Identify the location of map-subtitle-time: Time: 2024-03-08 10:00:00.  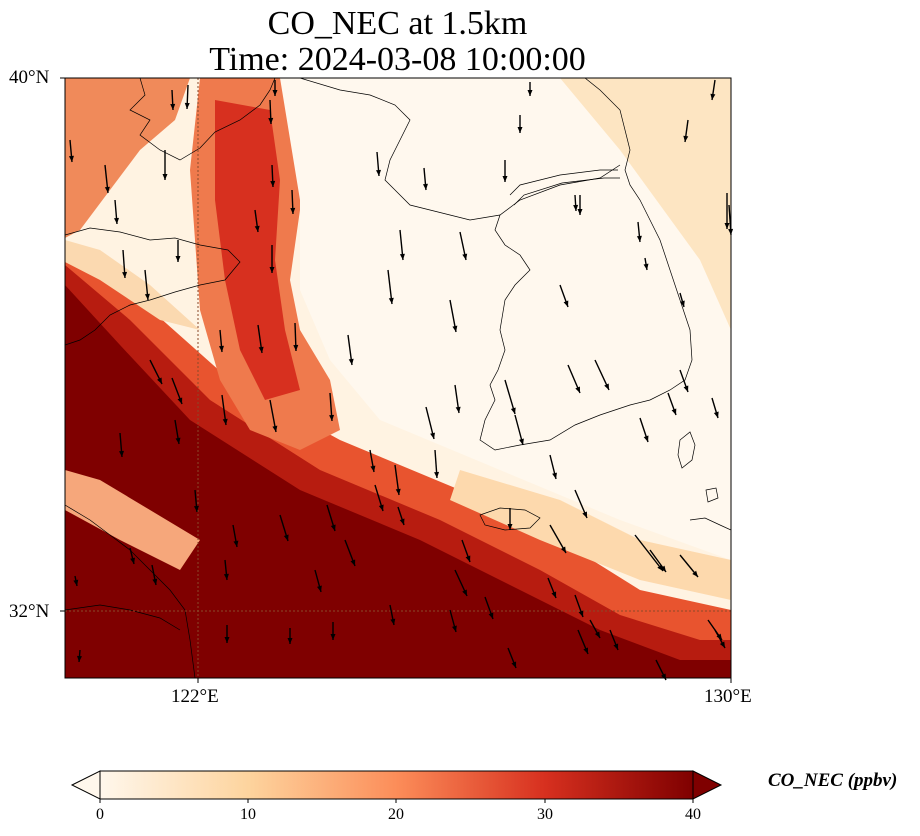
(397, 59).